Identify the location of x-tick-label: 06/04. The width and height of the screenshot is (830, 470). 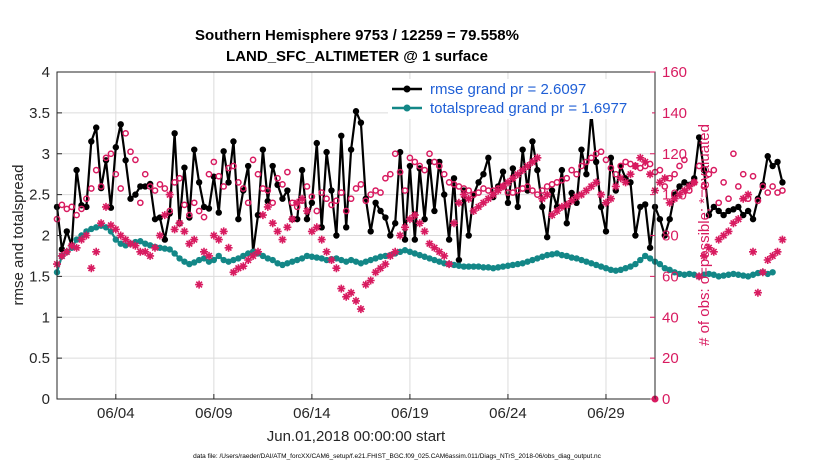
(116, 413).